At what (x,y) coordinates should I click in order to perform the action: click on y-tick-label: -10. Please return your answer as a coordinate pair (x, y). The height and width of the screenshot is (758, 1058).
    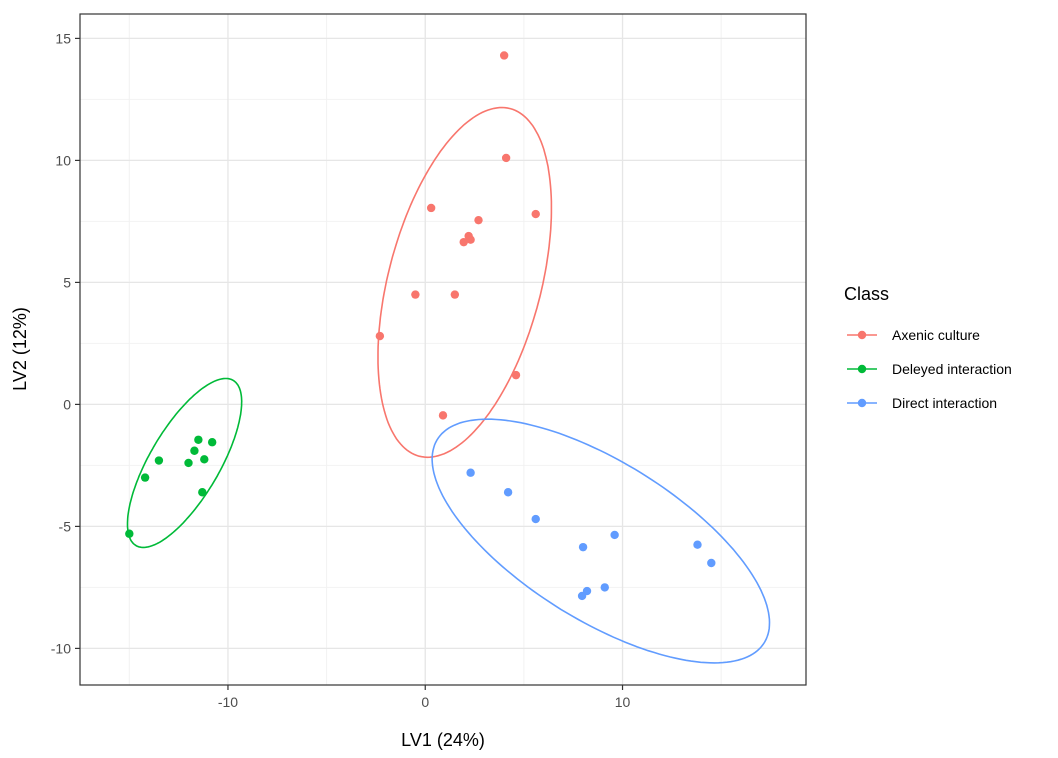
    Looking at the image, I should click on (61, 648).